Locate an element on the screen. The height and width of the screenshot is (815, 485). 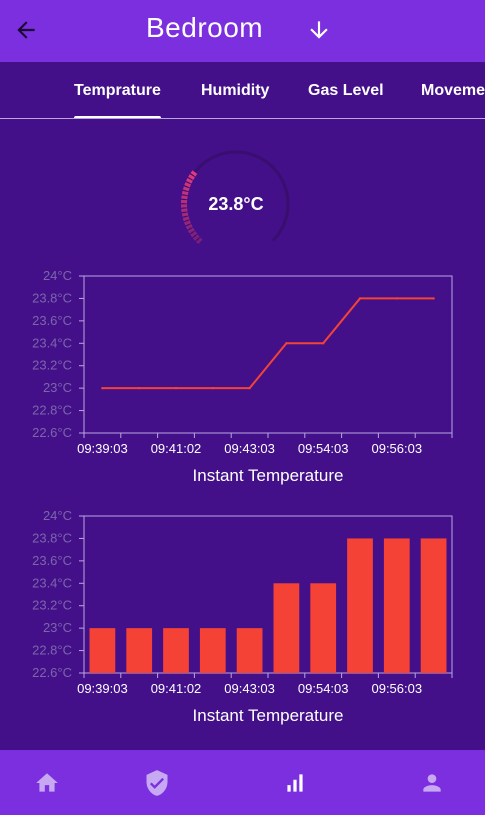
tab-movement: Movement is located at coordinates (453, 90).